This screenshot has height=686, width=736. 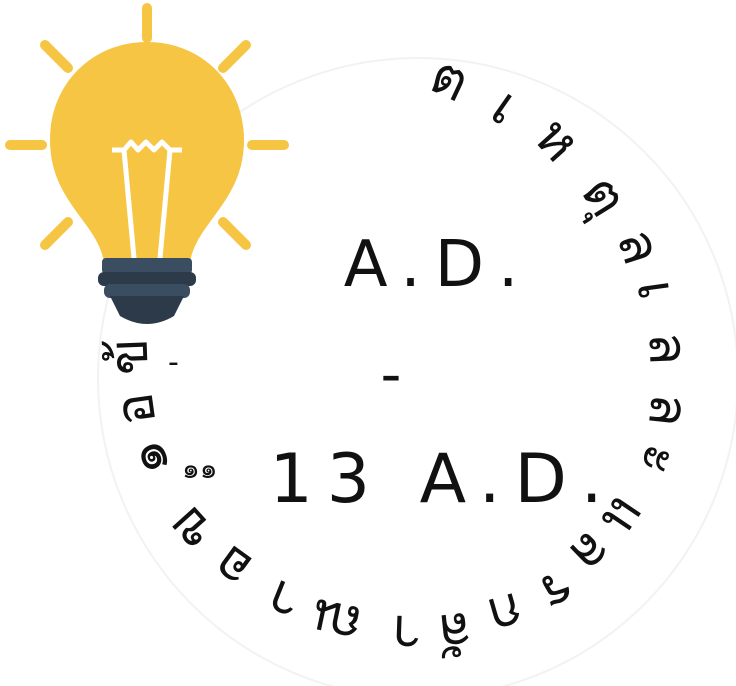 I want to click on bulb-filament, so click(x=147, y=199).